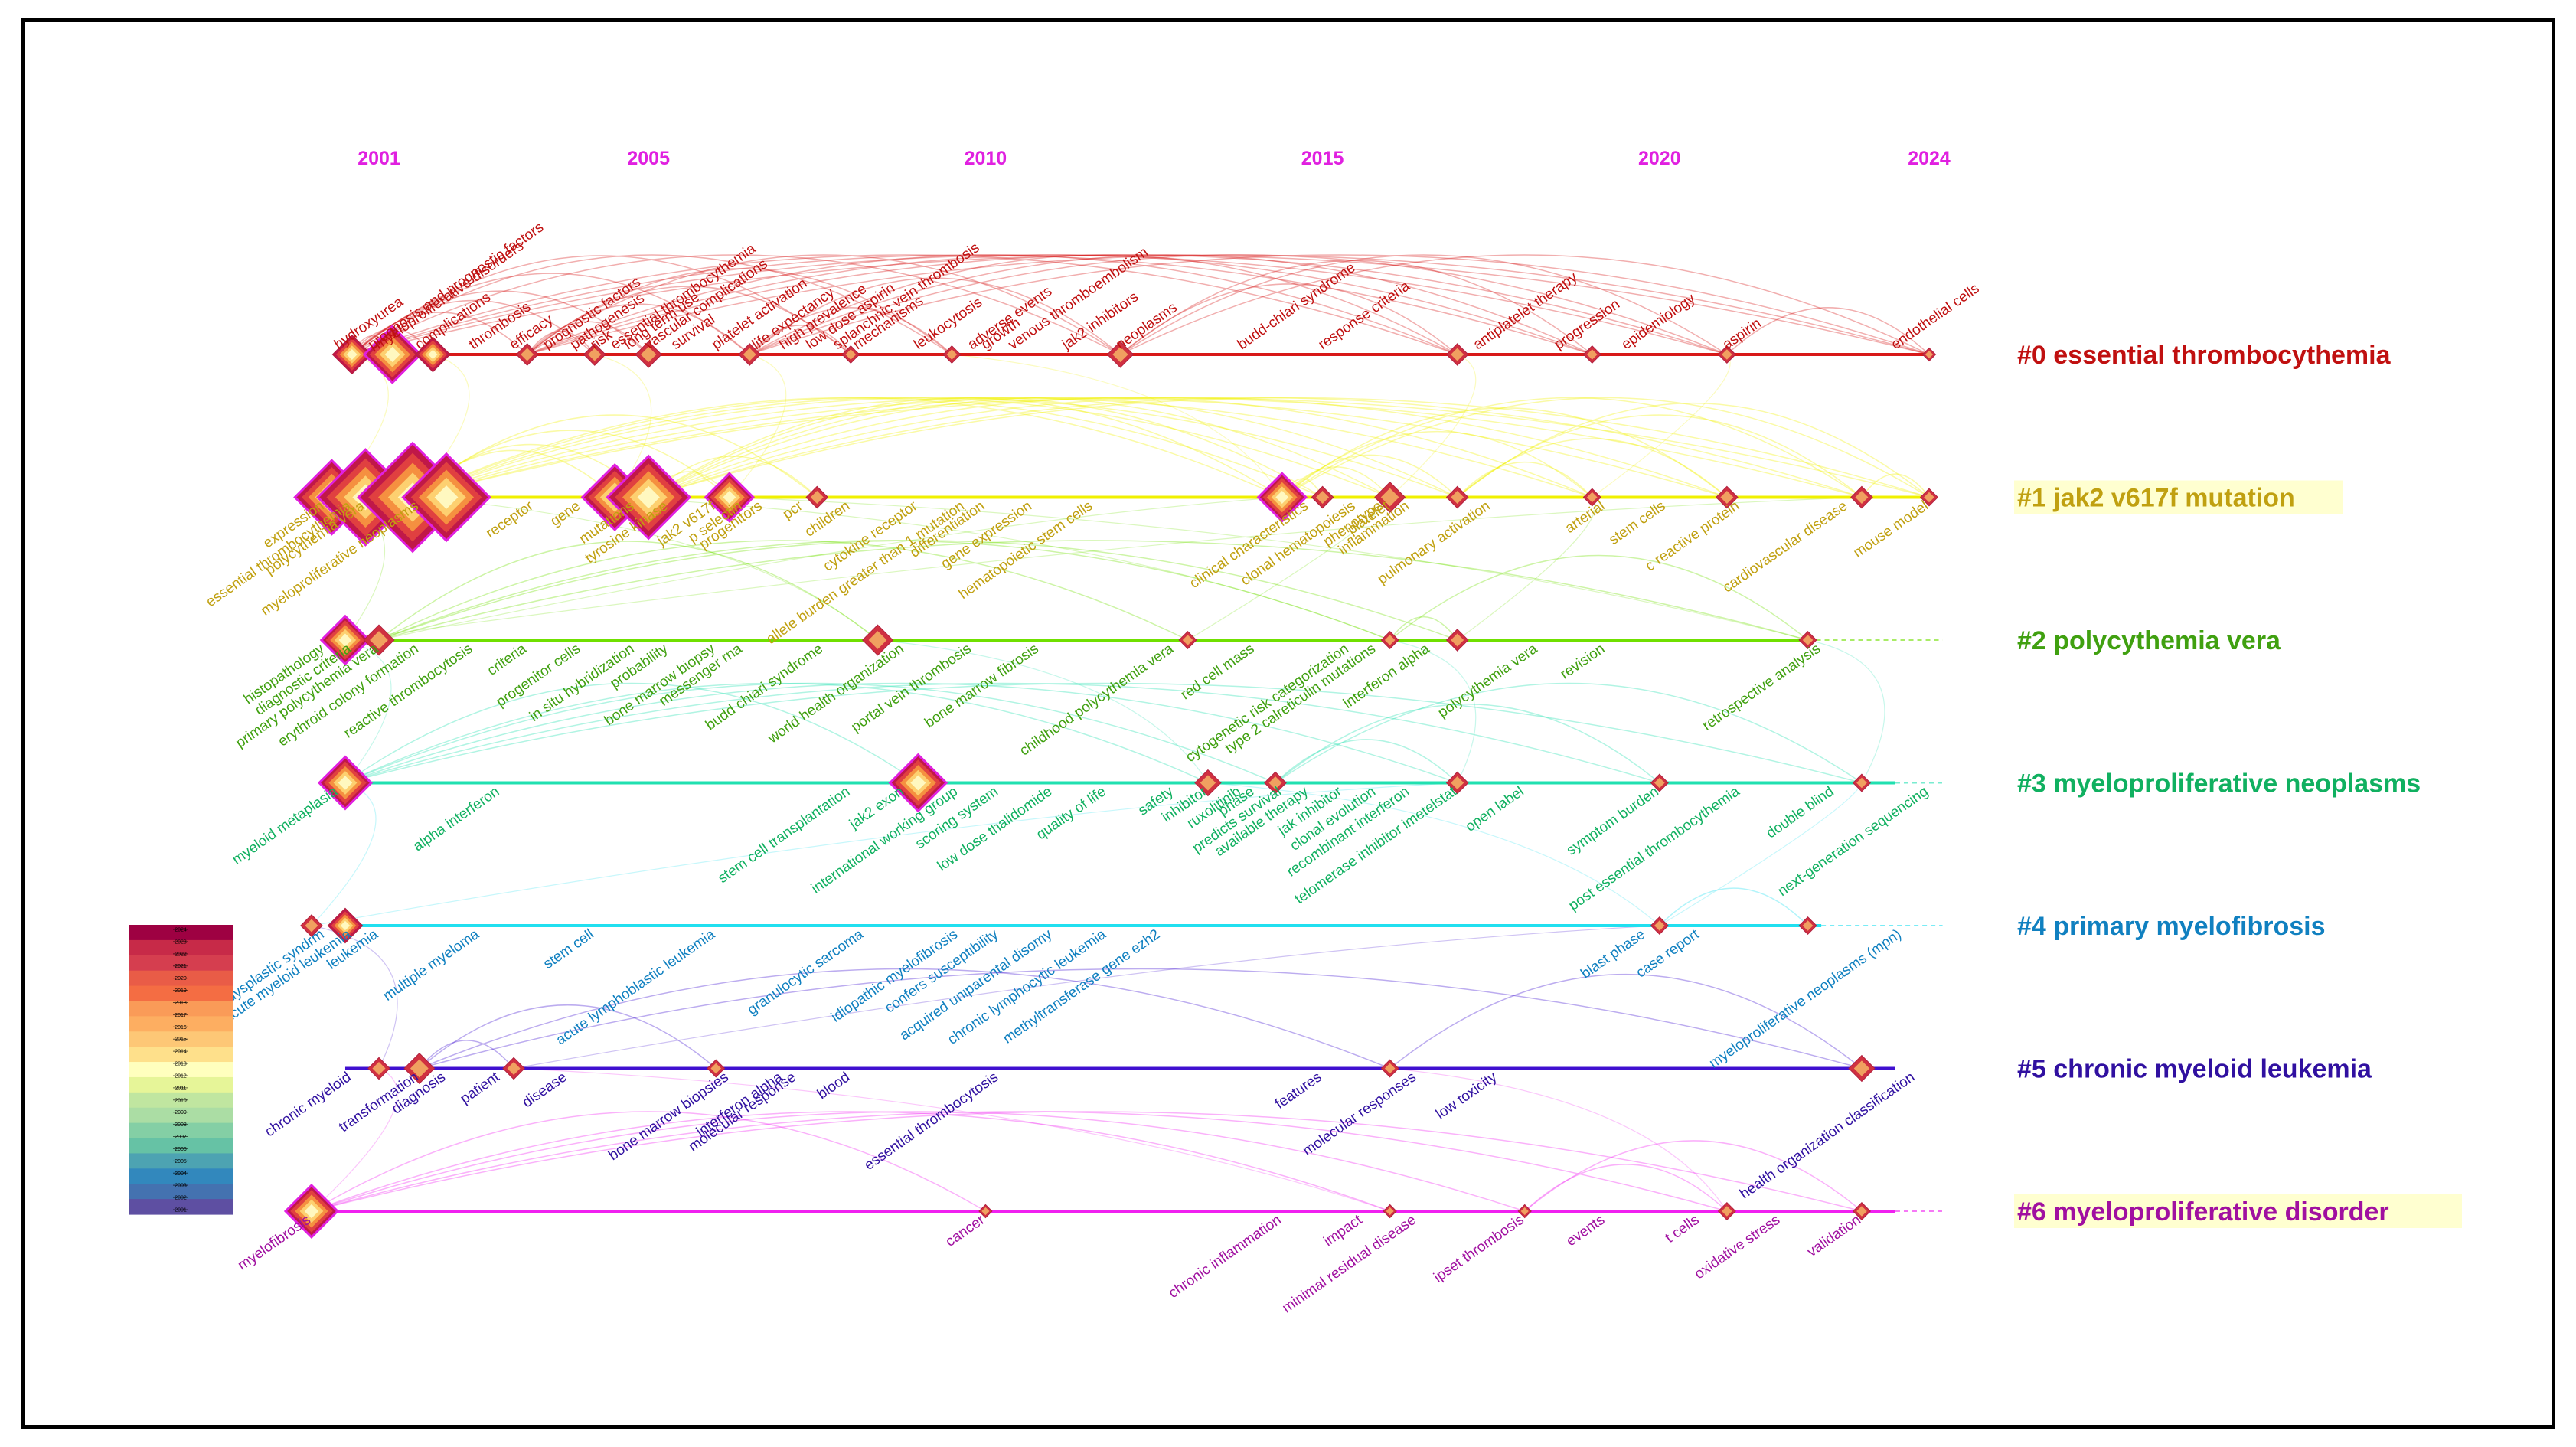 Image resolution: width=2576 pixels, height=1447 pixels. Describe the element at coordinates (1834, 1236) in the screenshot. I see `keyword-label: validation` at that location.